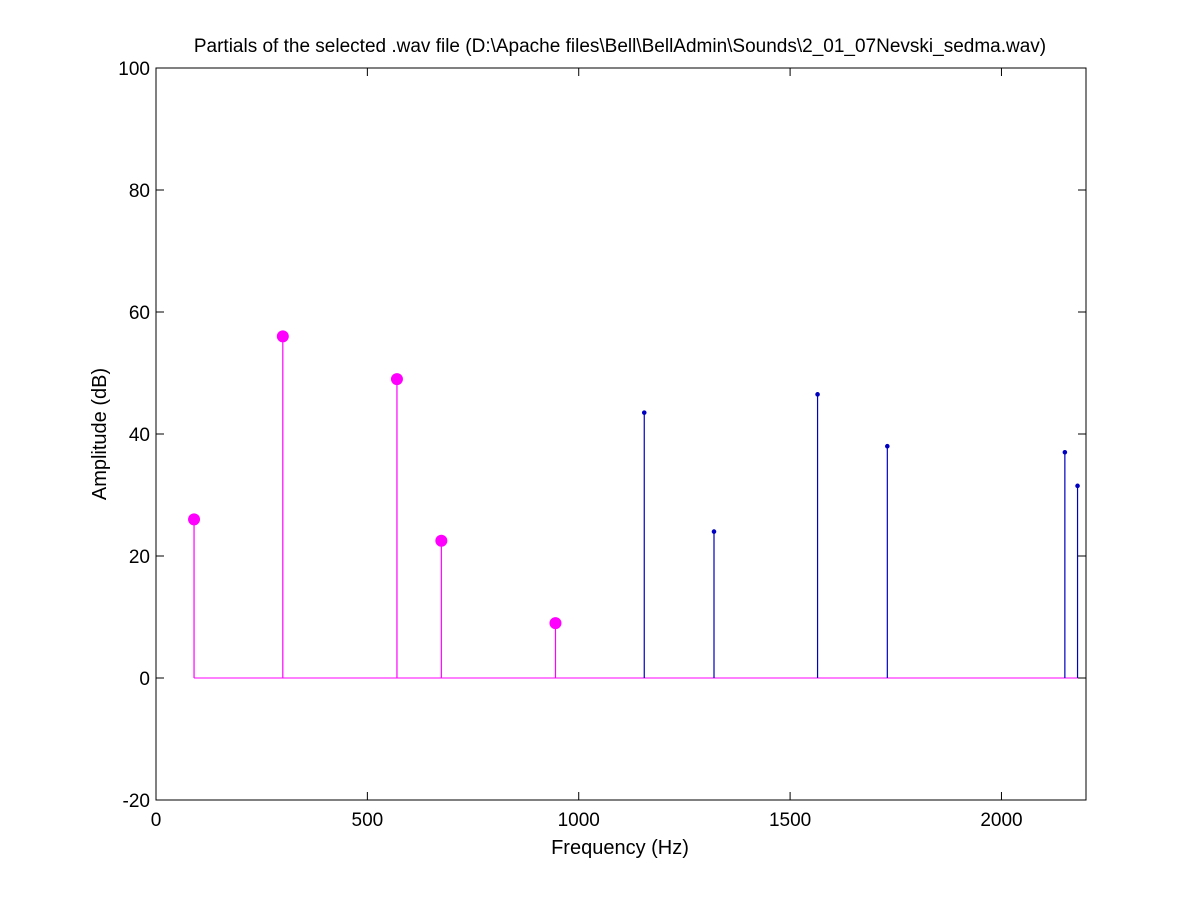 The image size is (1200, 900). What do you see at coordinates (139, 557) in the screenshot?
I see `y-tick-label: 20` at bounding box center [139, 557].